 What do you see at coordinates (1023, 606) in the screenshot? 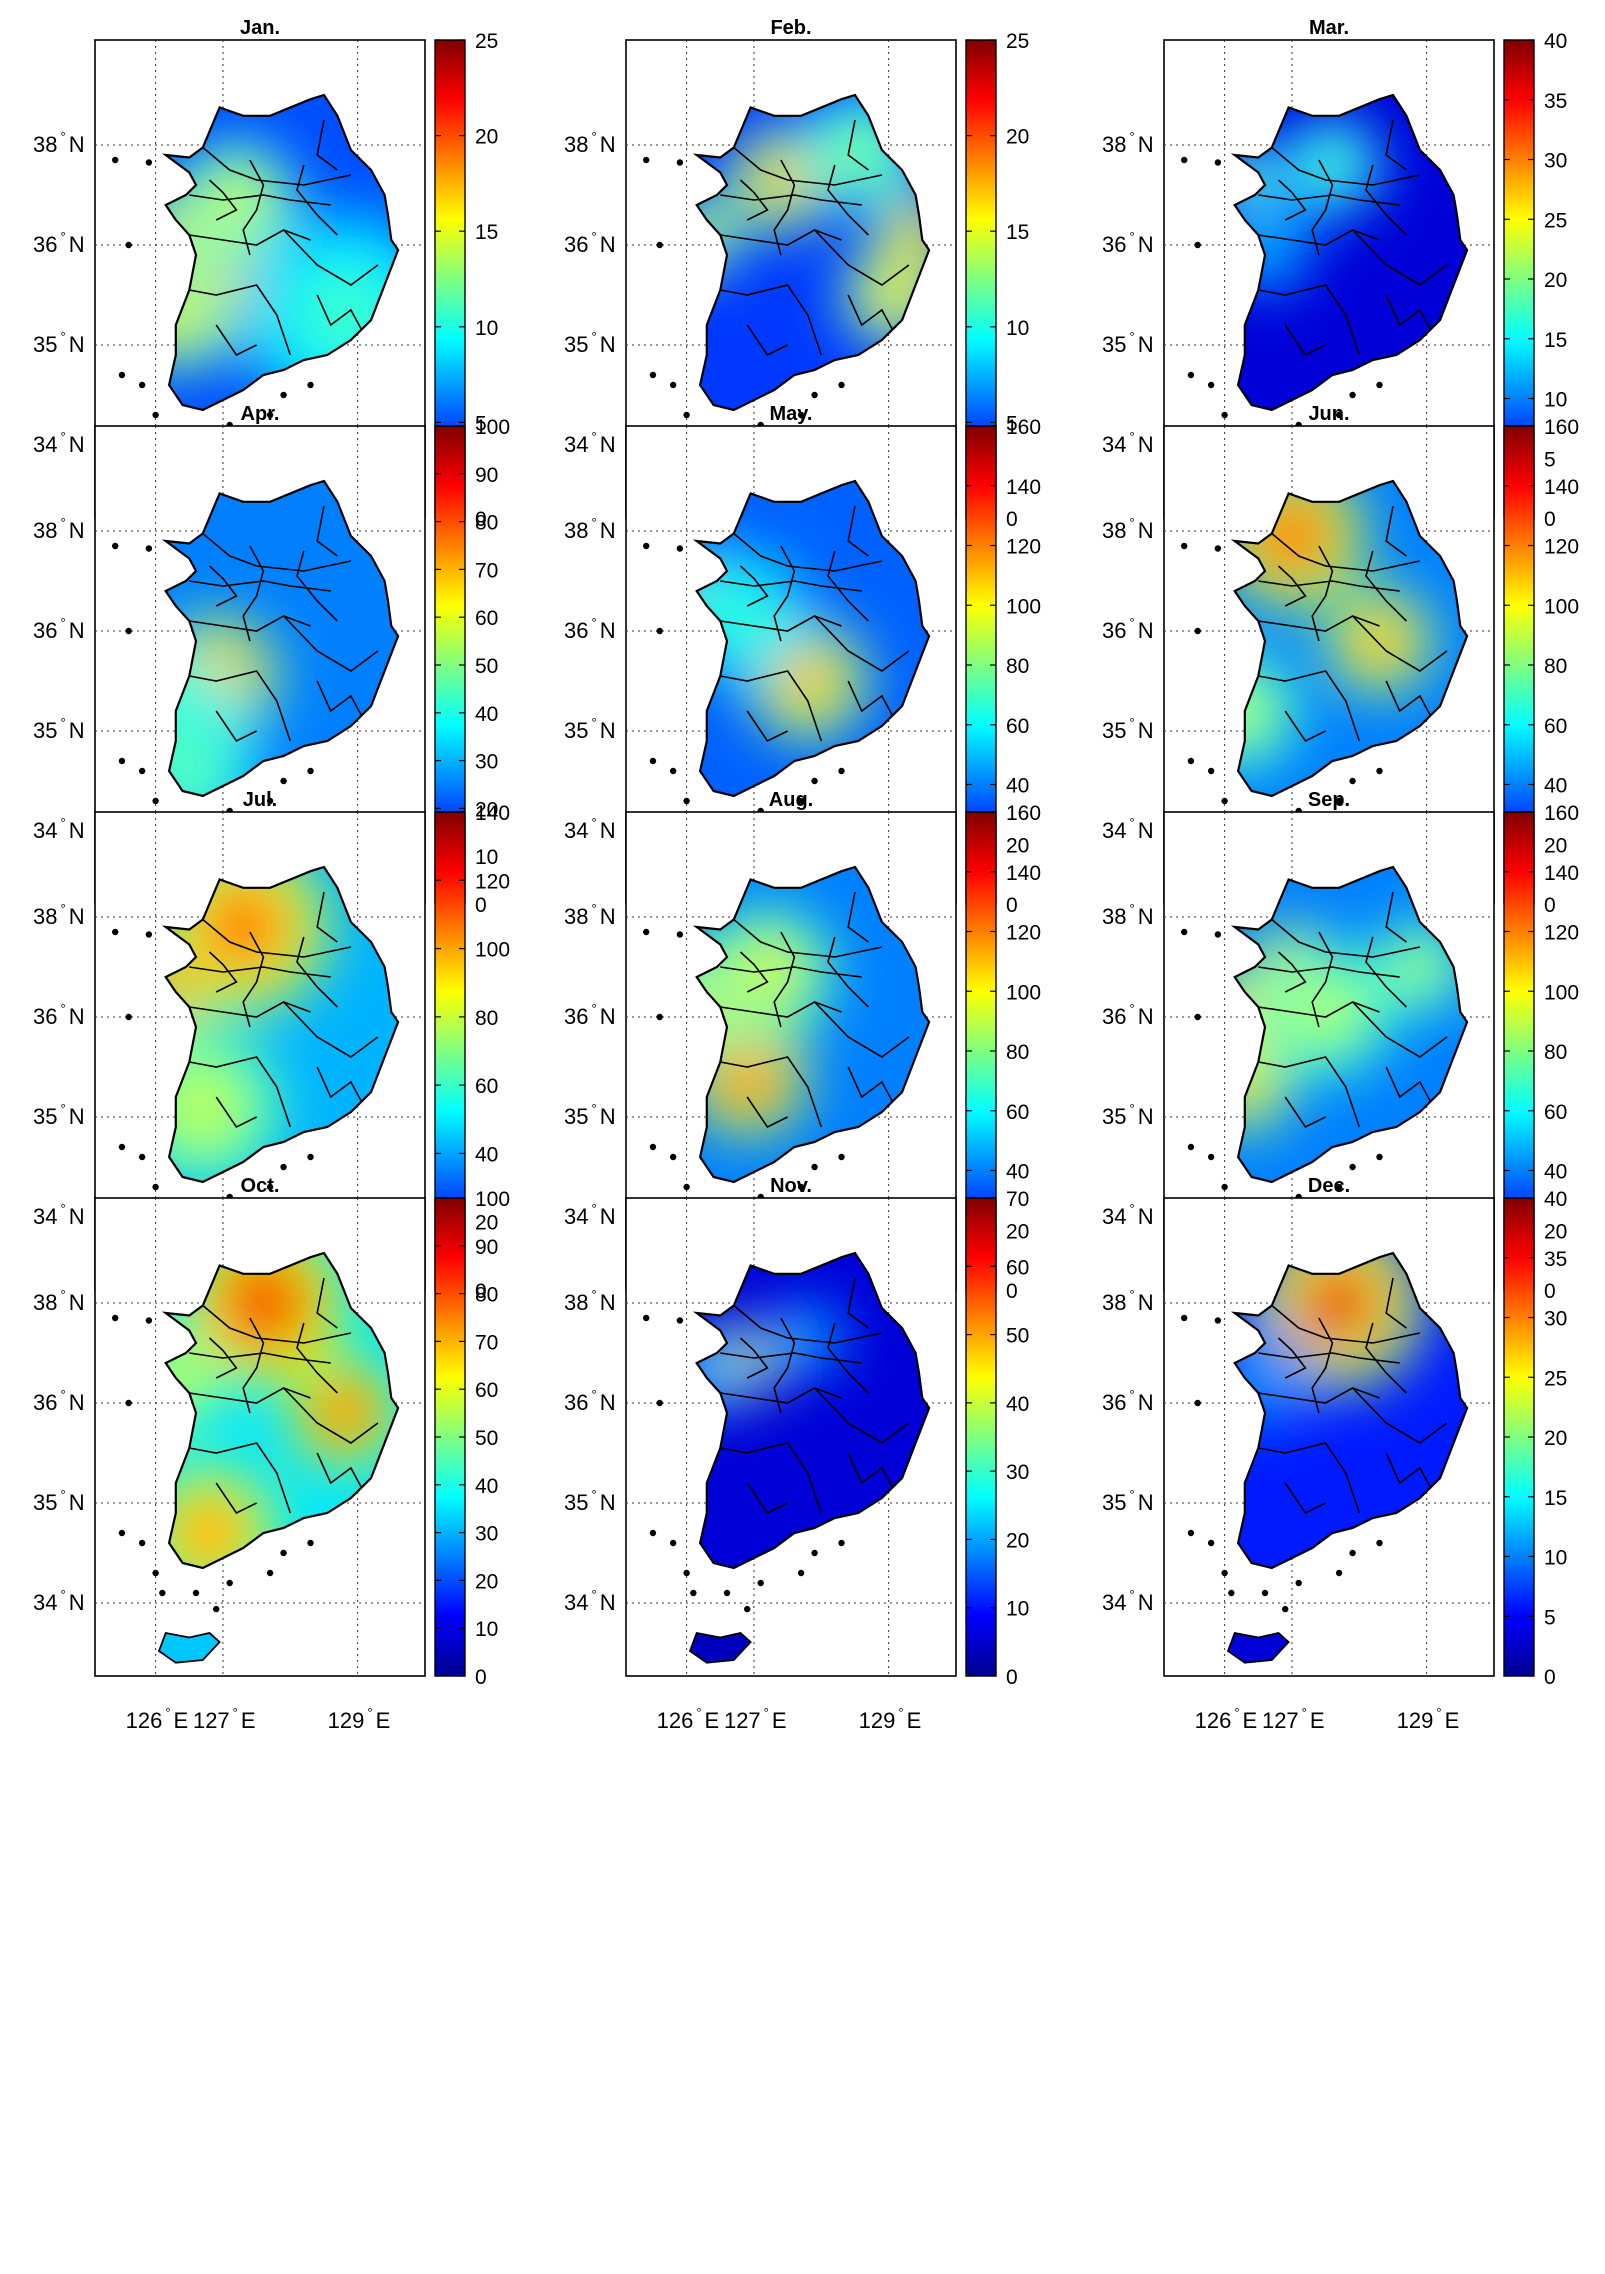
I see `colorbar-tick-label: 100` at bounding box center [1023, 606].